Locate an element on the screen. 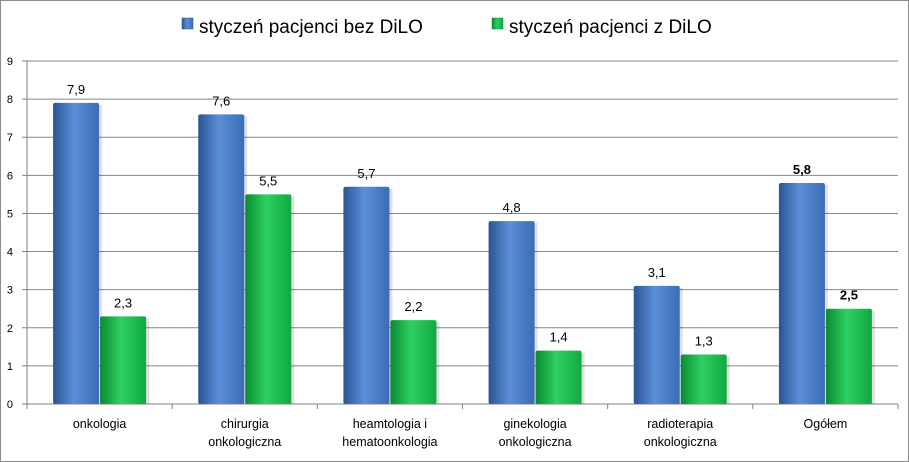 This screenshot has width=909, height=462. data-label: 3,1 is located at coordinates (657, 272).